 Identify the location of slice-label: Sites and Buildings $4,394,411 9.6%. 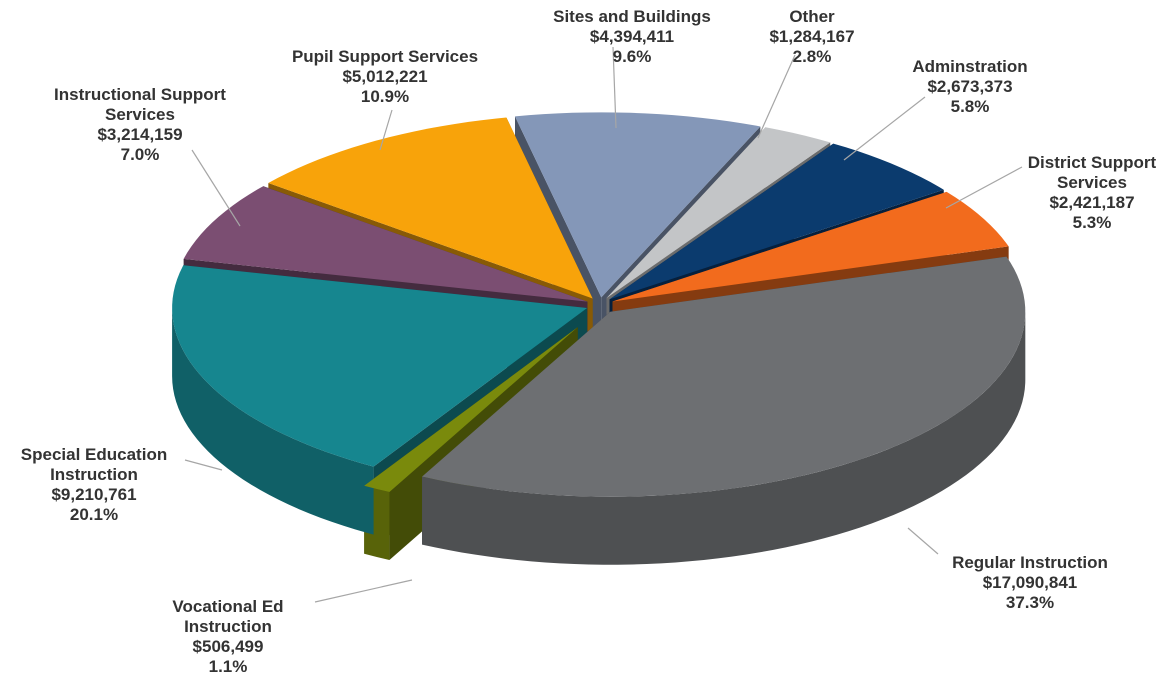
(632, 36).